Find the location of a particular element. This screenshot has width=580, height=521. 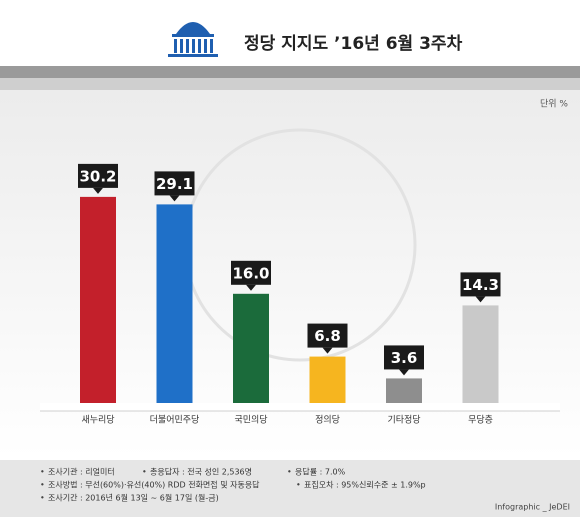

notes-box is located at coordinates (290, 488).